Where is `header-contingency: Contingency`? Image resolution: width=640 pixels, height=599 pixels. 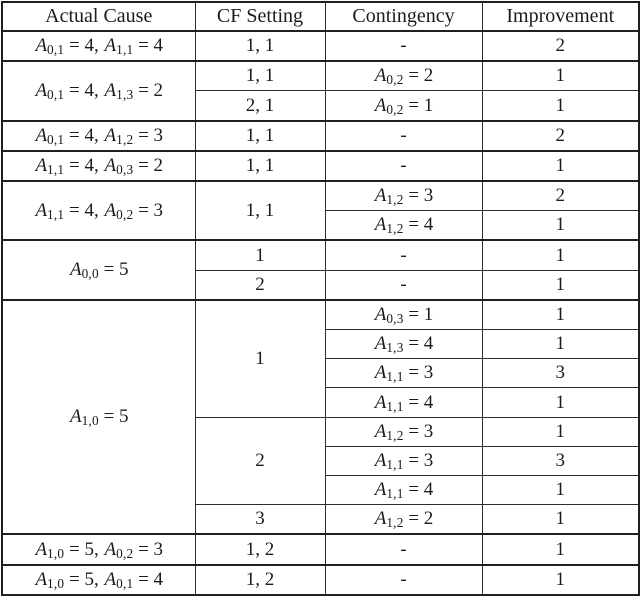
header-contingency: Contingency is located at coordinates (403, 16).